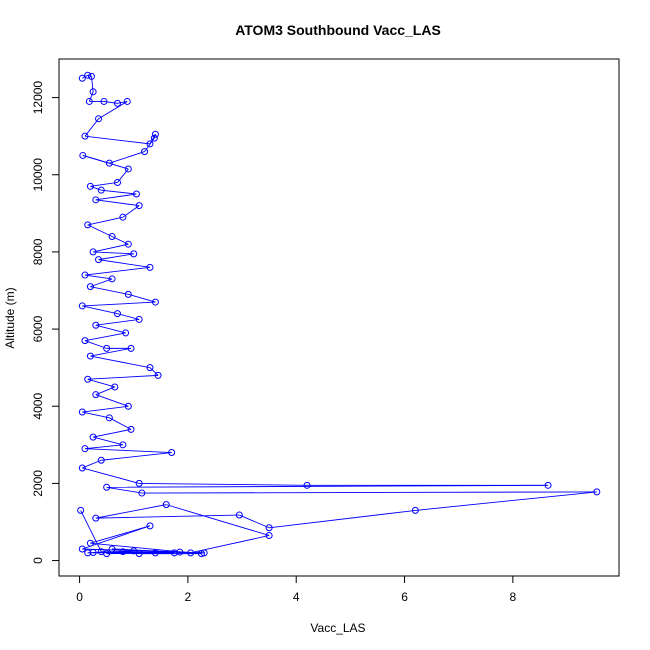 This screenshot has width=650, height=650. I want to click on x-axis-label: Vacc_LAS, so click(337, 628).